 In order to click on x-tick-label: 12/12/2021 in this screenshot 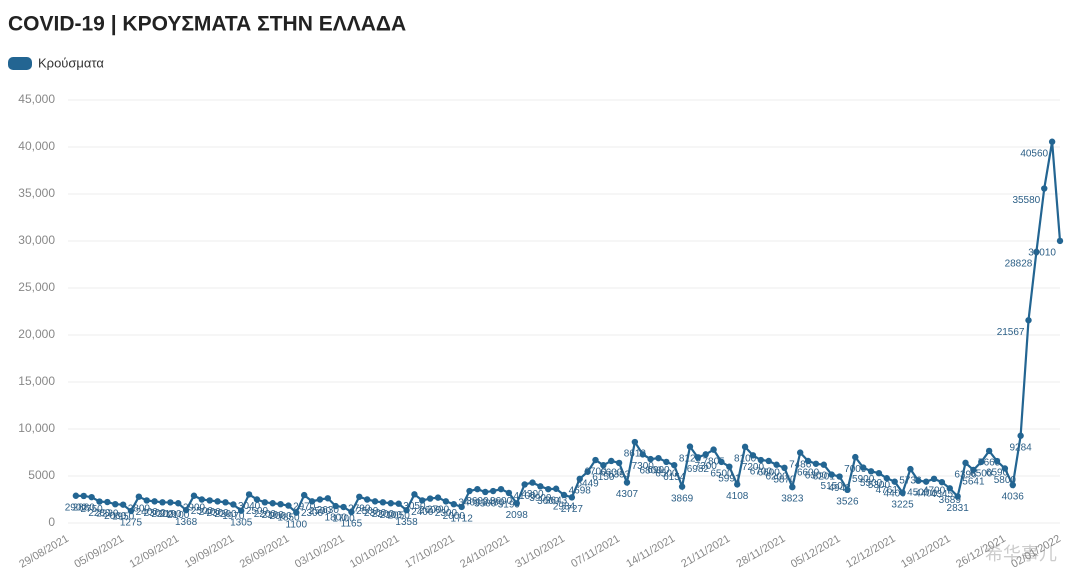, I will do `click(871, 552)`.